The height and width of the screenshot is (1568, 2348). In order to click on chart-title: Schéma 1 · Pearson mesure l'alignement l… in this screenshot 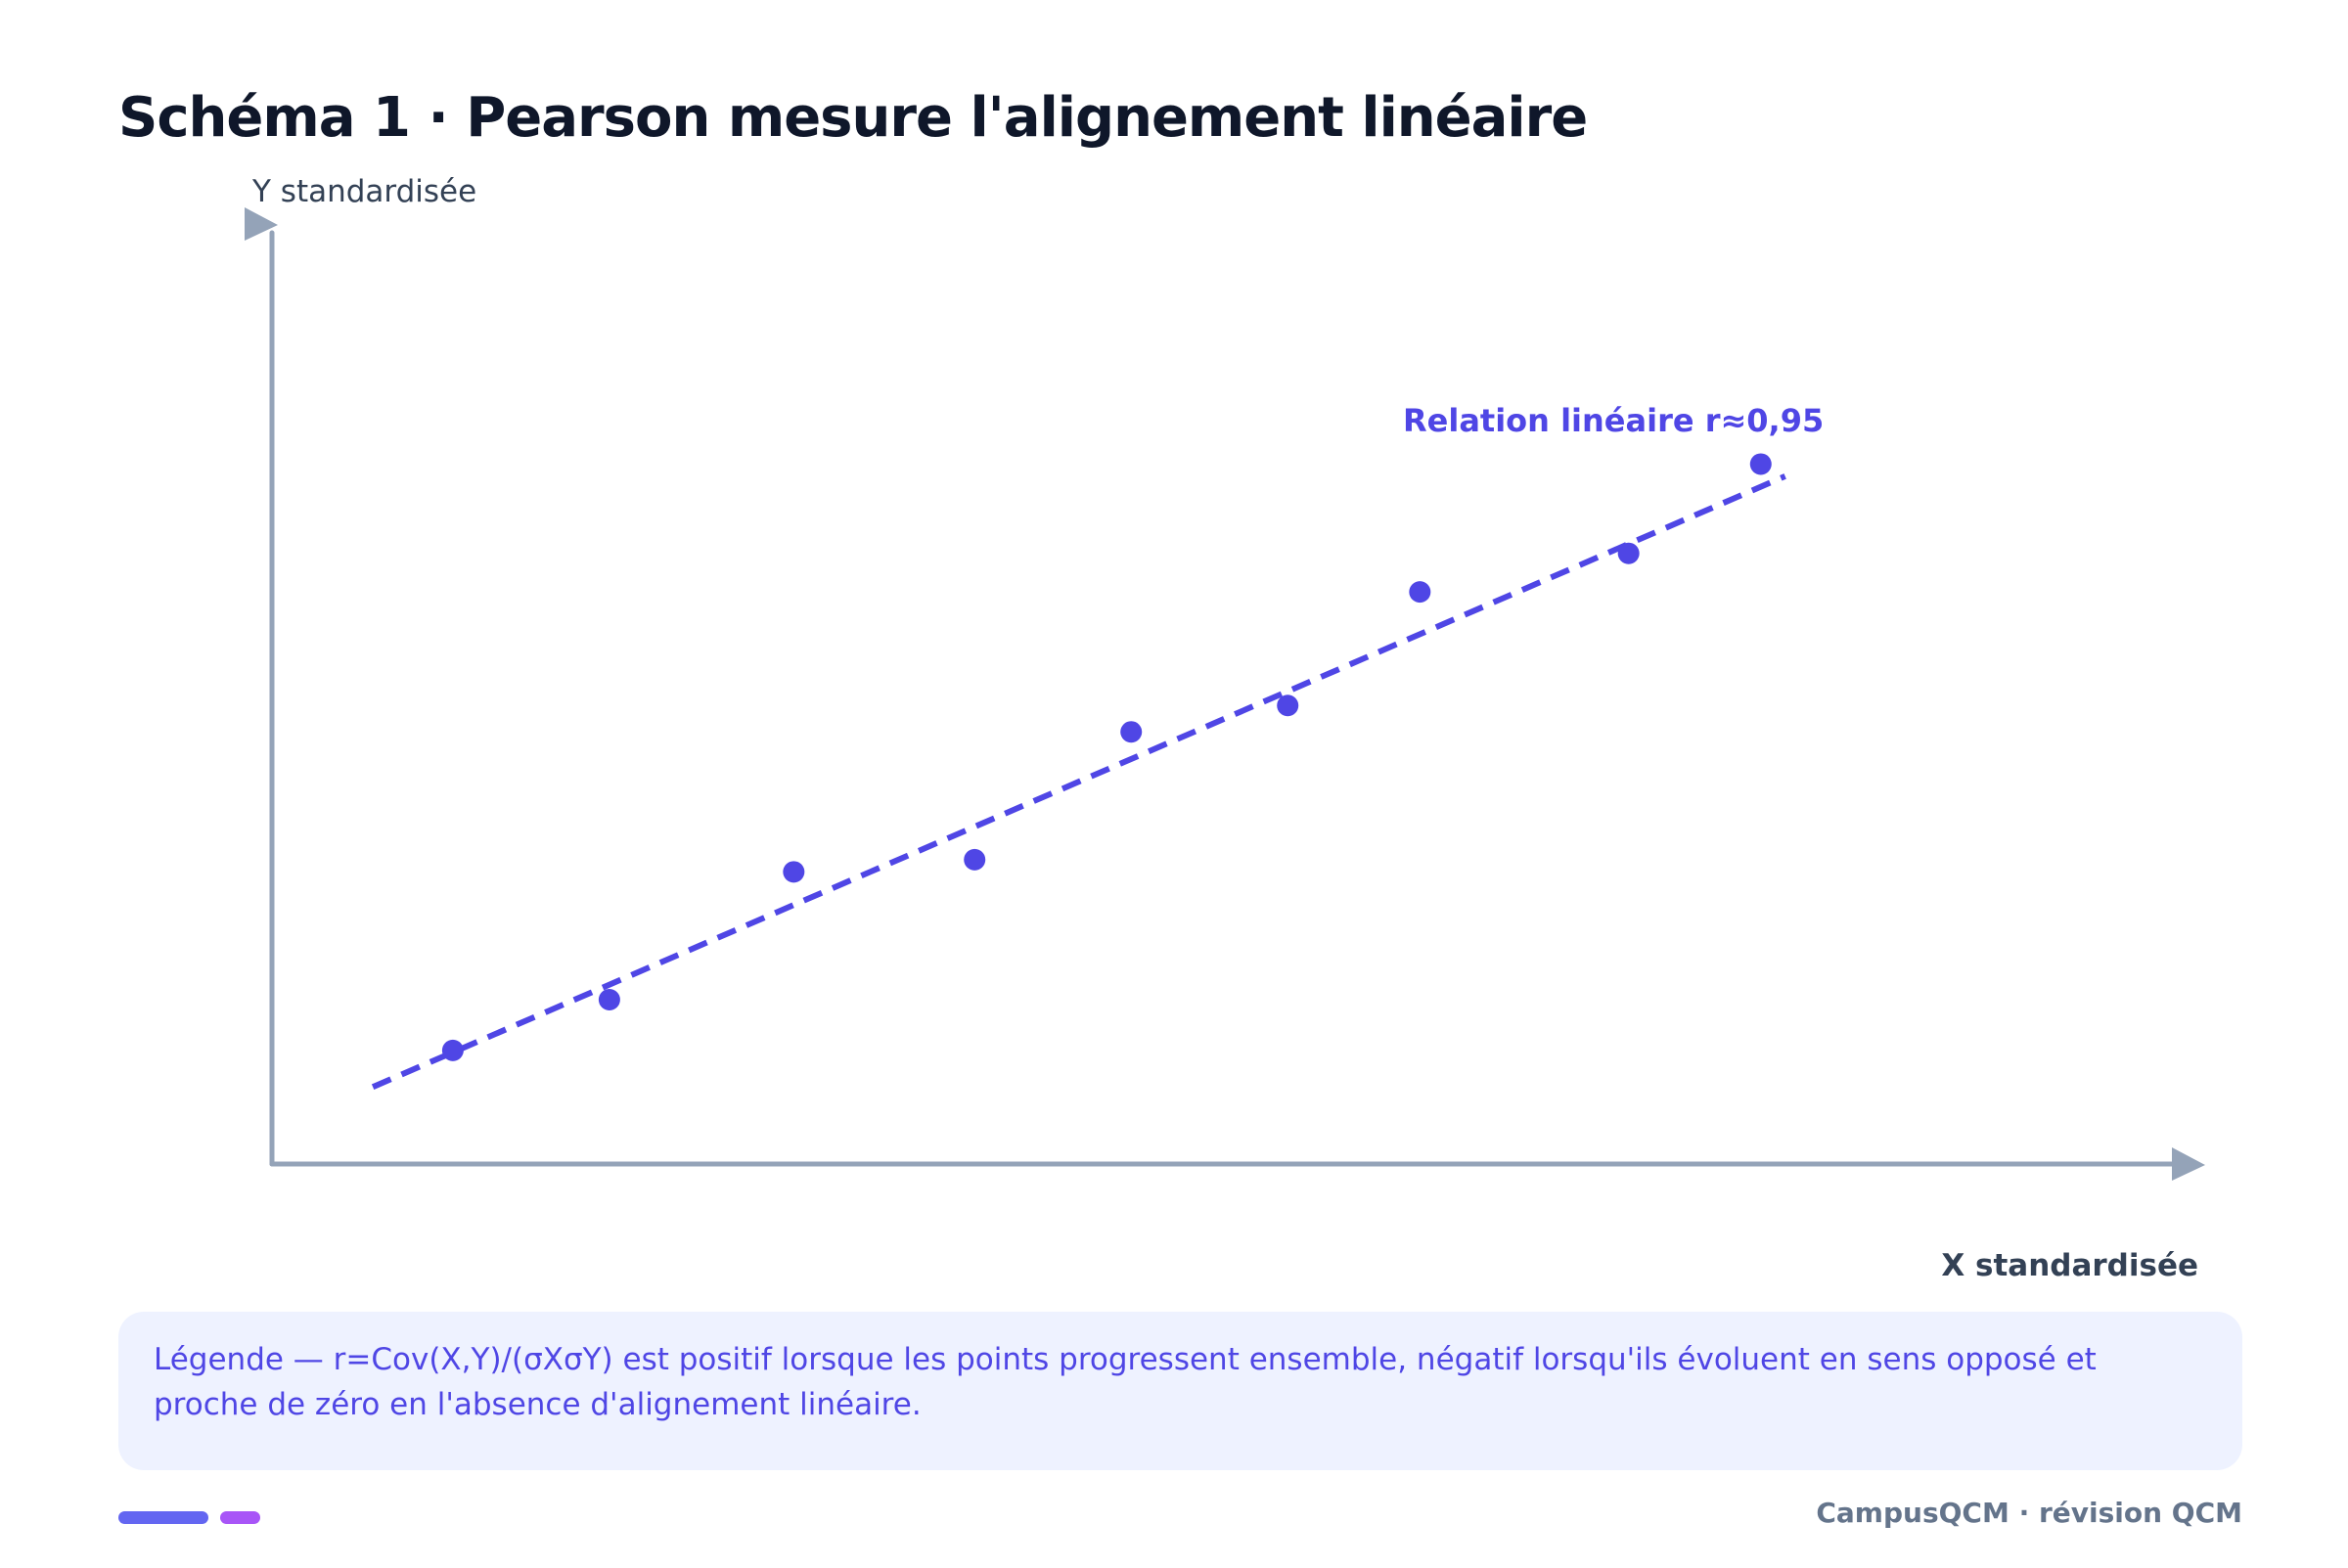, I will do `click(853, 118)`.